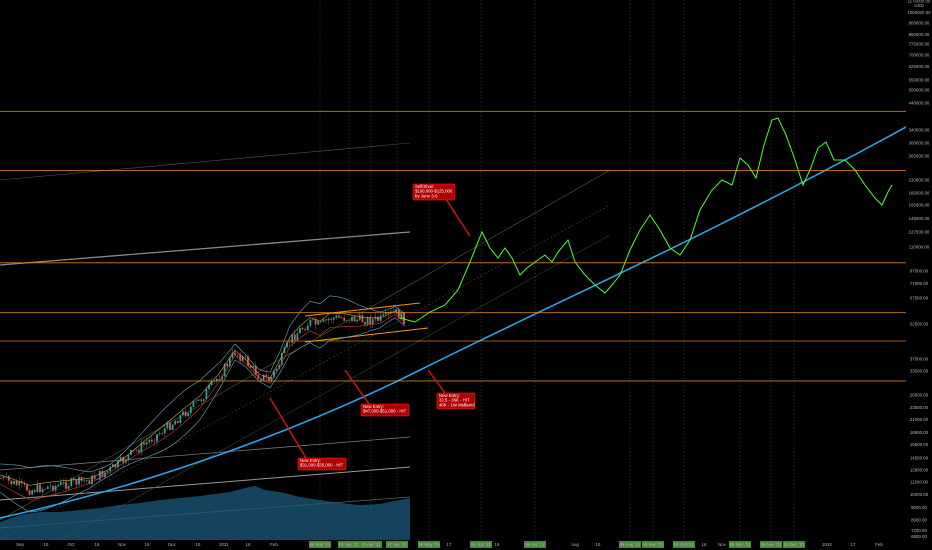  I want to click on x-tick-label: 18 Sep '21, so click(653, 544).